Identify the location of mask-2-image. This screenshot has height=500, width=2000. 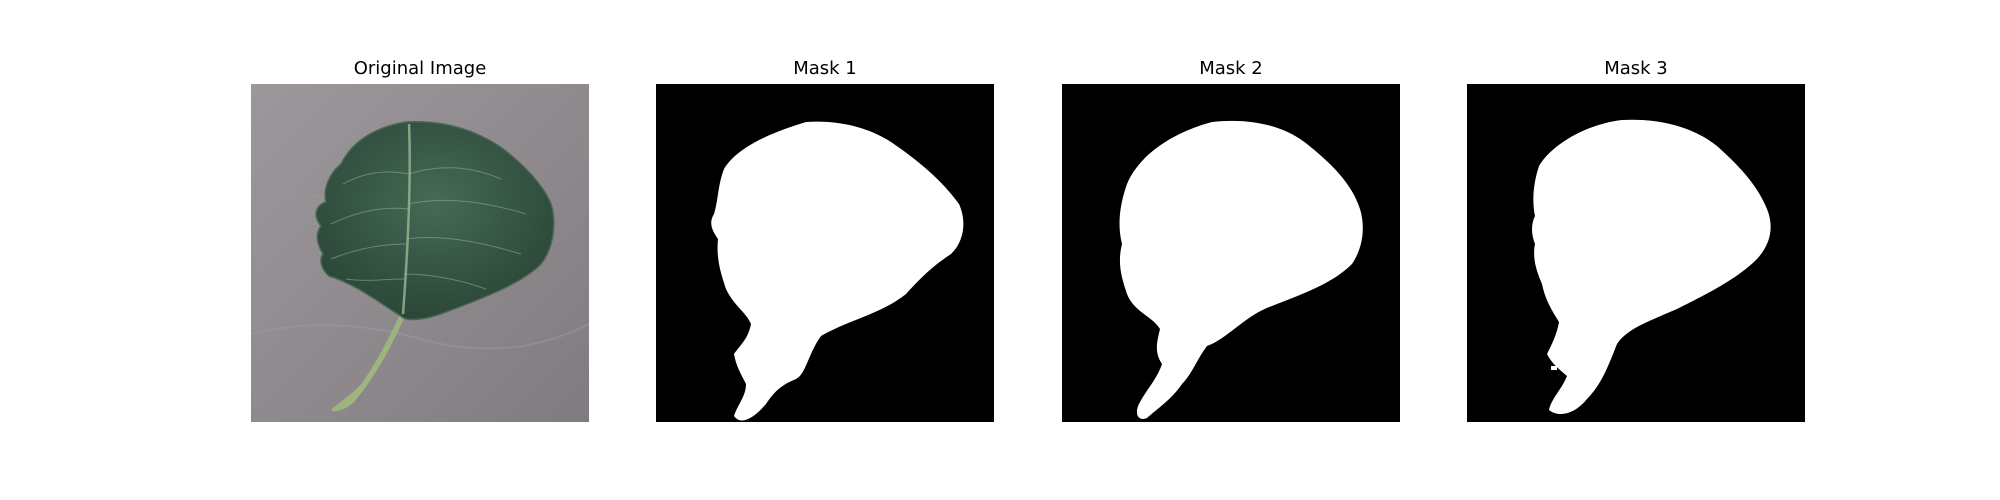
(1231, 253).